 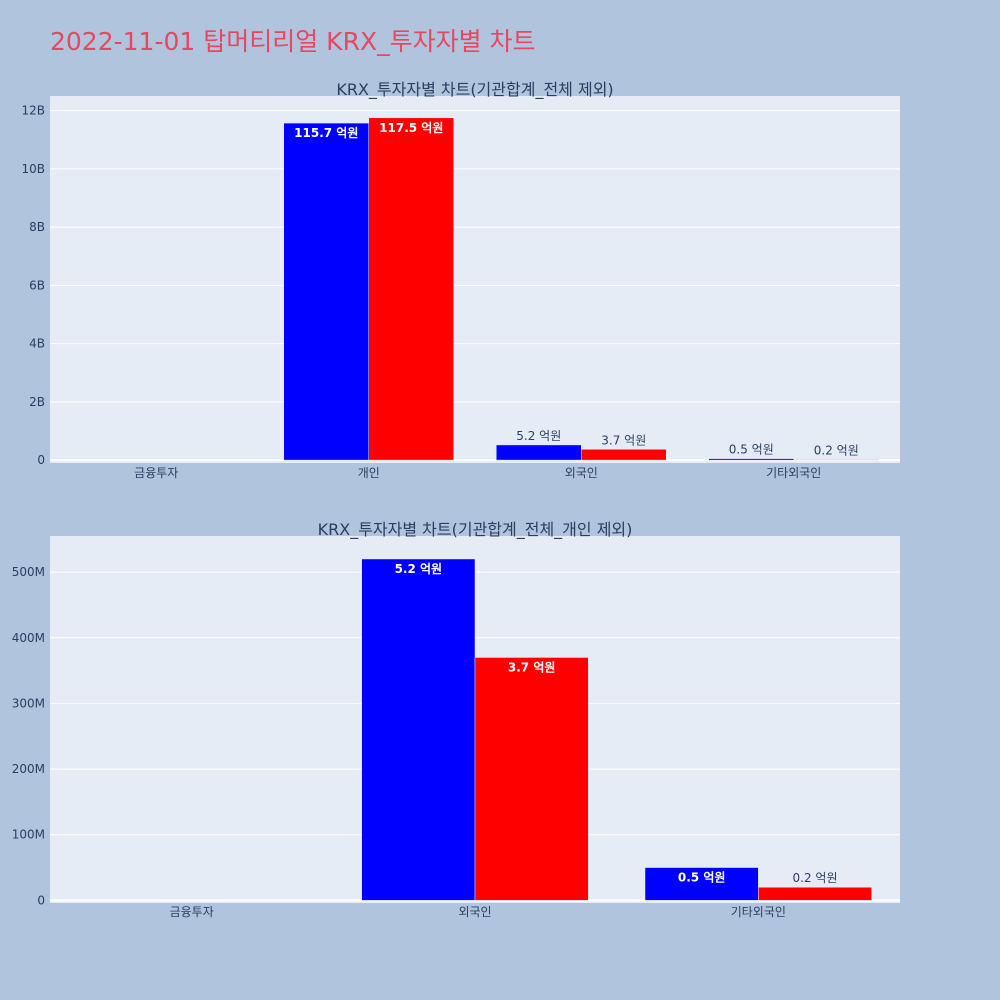 What do you see at coordinates (33, 111) in the screenshot?
I see `top-ytick-label: 12B` at bounding box center [33, 111].